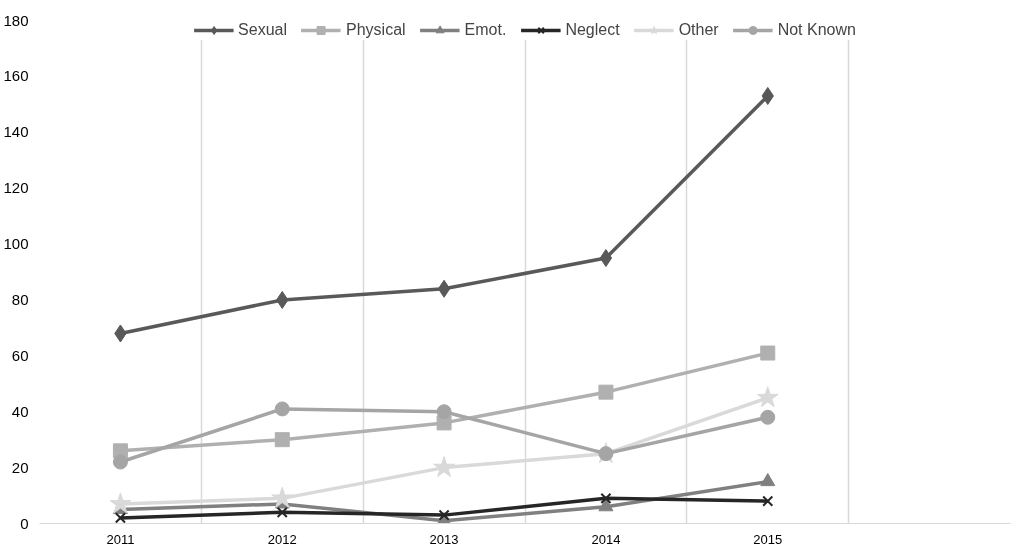 This screenshot has width=1028, height=554. What do you see at coordinates (24, 523) in the screenshot?
I see `y-tick-label: 0` at bounding box center [24, 523].